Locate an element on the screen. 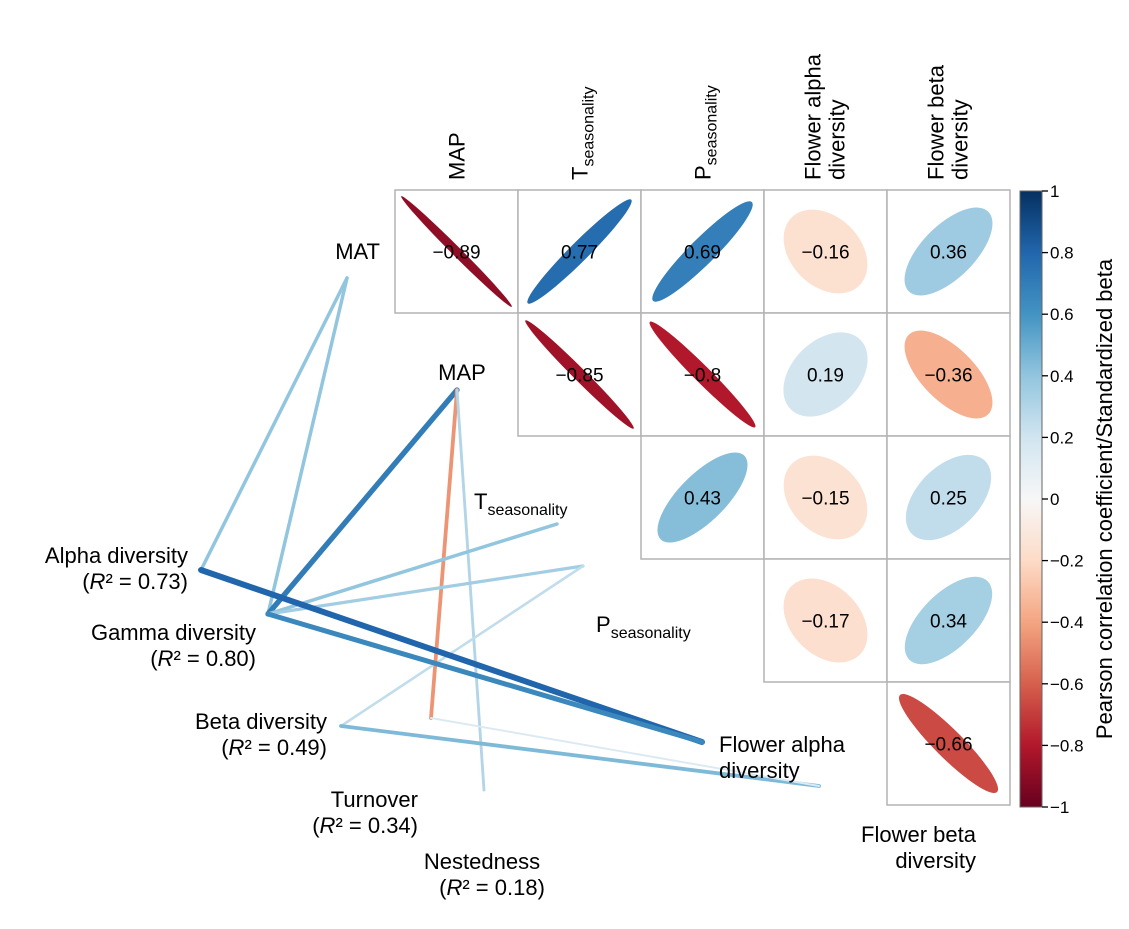 This screenshot has height=929, width=1129. column-header: MAP is located at coordinates (457, 156).